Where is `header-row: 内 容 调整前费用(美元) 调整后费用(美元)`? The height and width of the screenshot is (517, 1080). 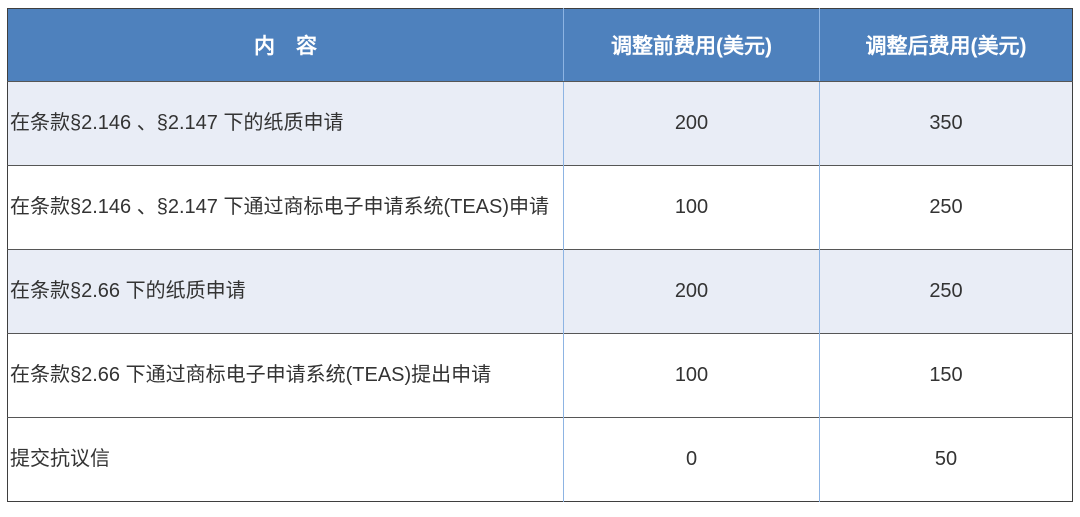
header-row: 内 容 调整前费用(美元) 调整后费用(美元) is located at coordinates (540, 45).